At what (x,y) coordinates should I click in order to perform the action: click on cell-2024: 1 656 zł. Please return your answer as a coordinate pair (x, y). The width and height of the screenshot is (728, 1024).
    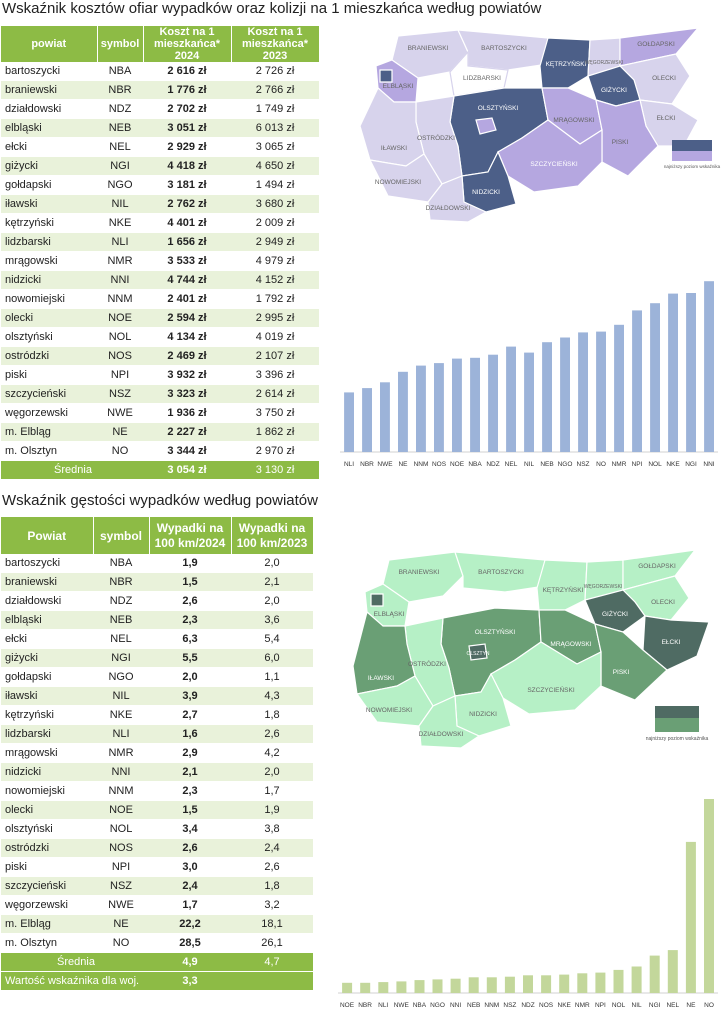
    Looking at the image, I should click on (187, 242).